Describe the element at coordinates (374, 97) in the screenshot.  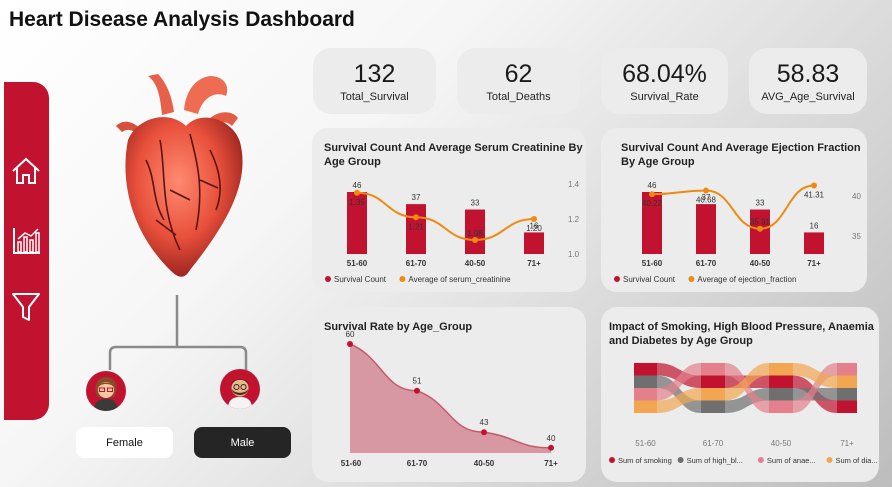
I see `kpi-label: Total_Survival` at that location.